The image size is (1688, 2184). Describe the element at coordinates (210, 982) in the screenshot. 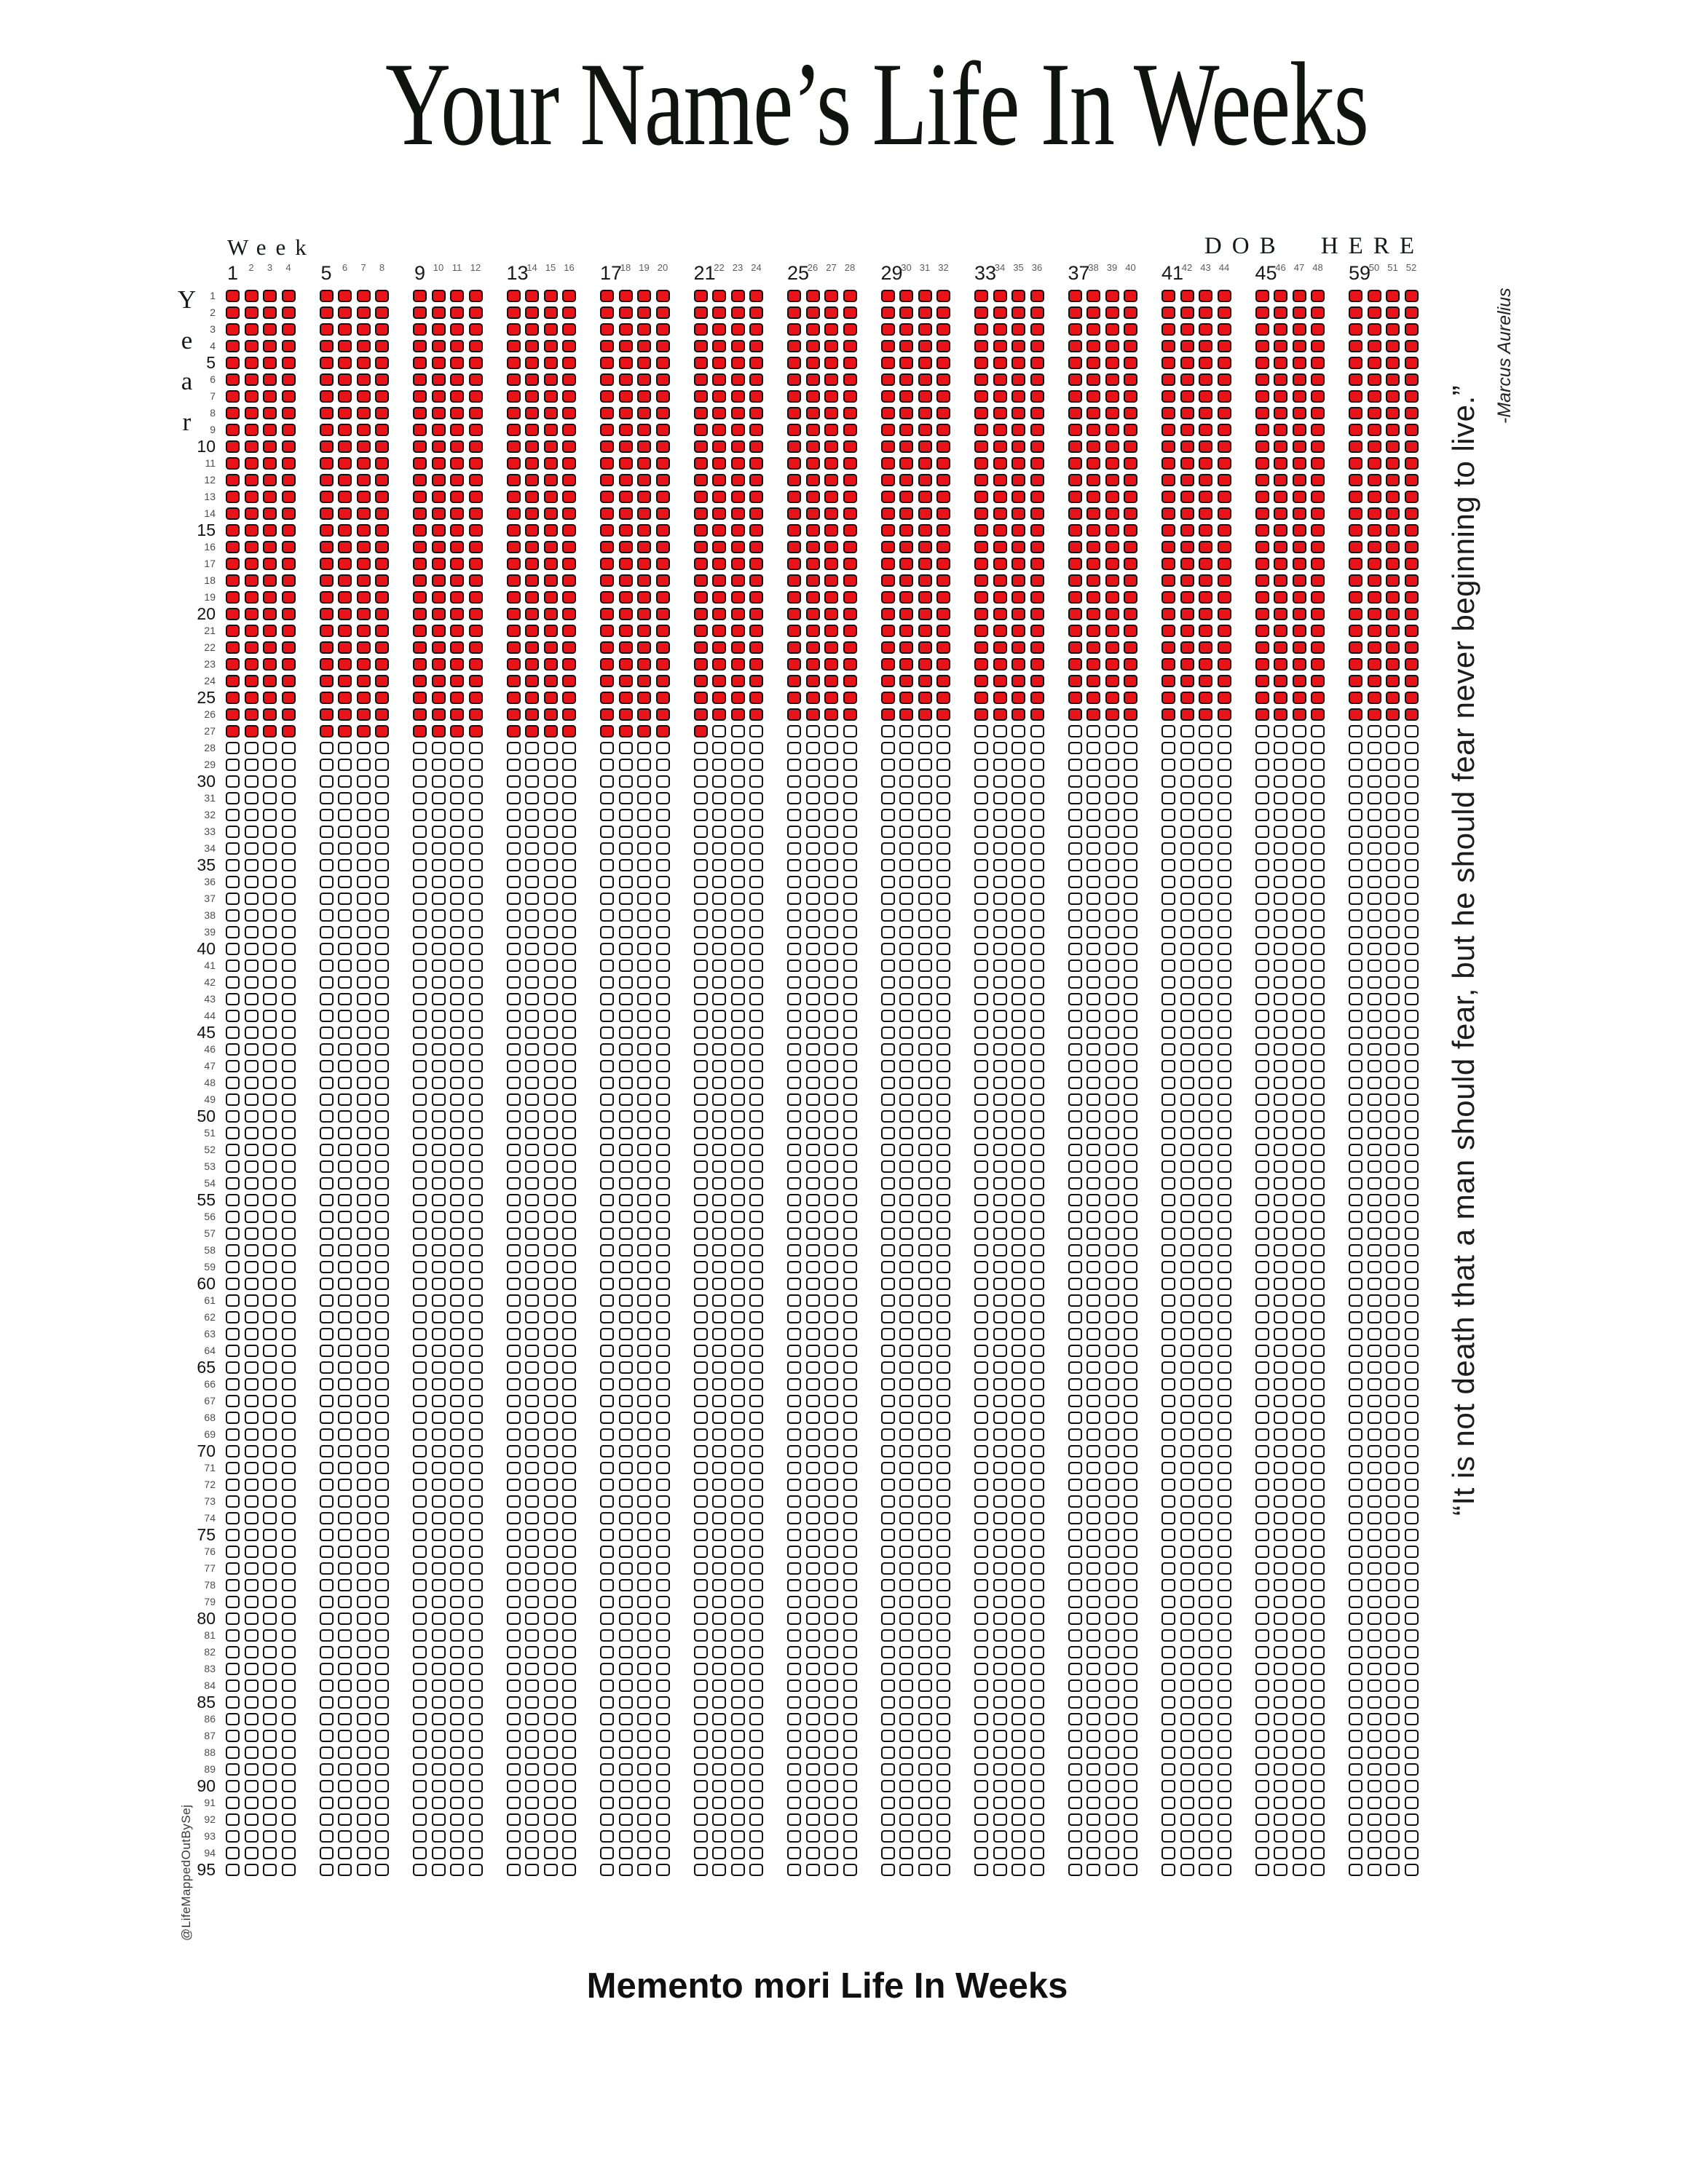

I see `year-label: 42` at that location.